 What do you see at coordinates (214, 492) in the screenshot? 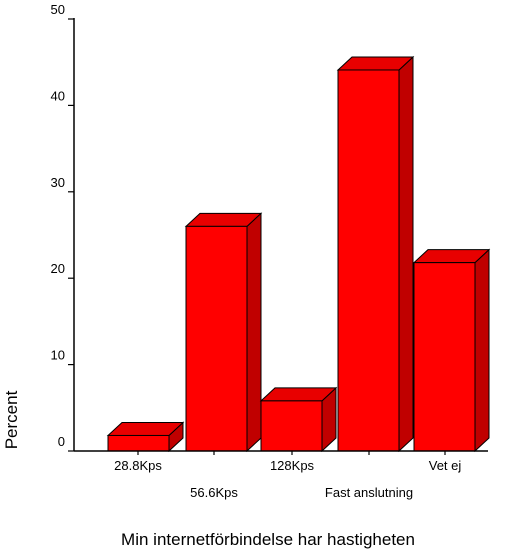
I see `x-tick-label: 56.6Kps` at bounding box center [214, 492].